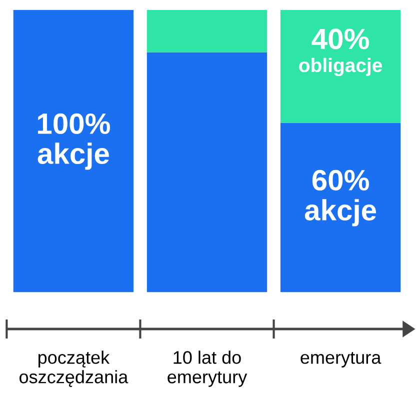  Describe the element at coordinates (74, 123) in the screenshot. I see `data-label: 100%` at that location.